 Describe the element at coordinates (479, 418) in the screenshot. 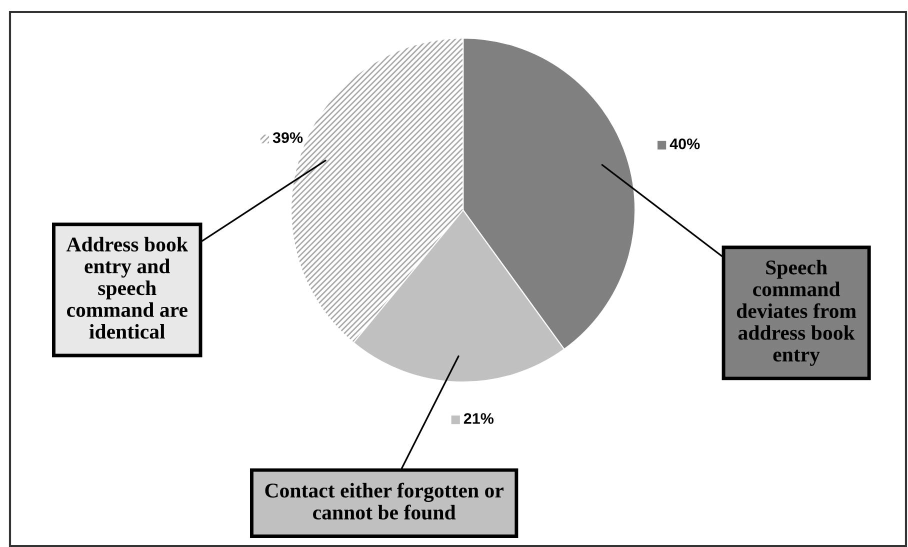

I see `data-label: 21%` at that location.